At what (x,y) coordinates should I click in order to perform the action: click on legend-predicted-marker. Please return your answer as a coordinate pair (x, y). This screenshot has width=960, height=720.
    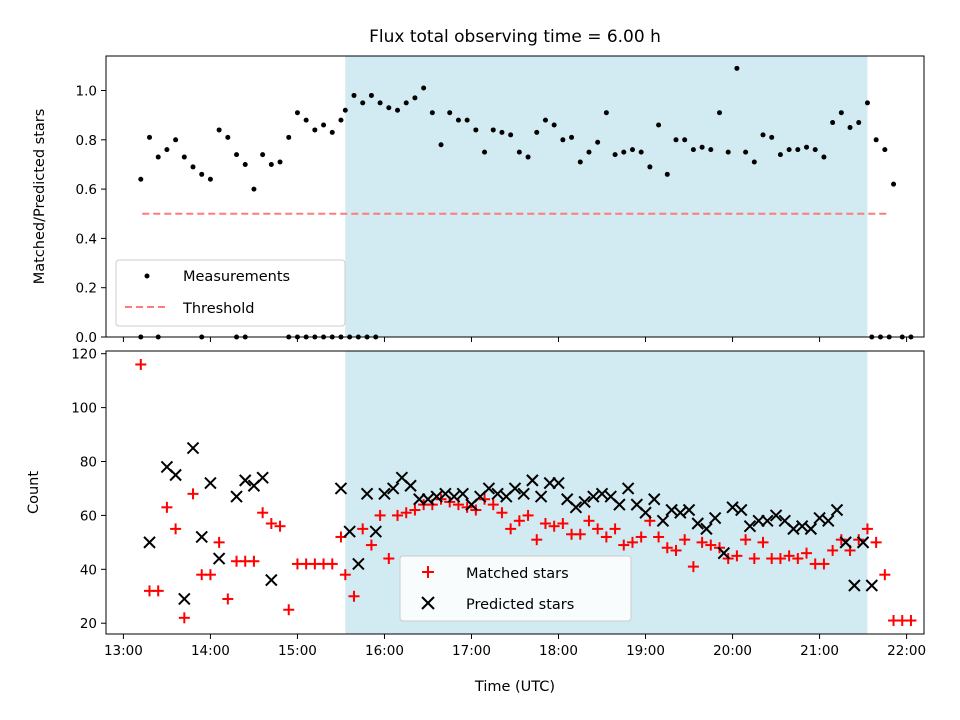
    Looking at the image, I should click on (428, 603).